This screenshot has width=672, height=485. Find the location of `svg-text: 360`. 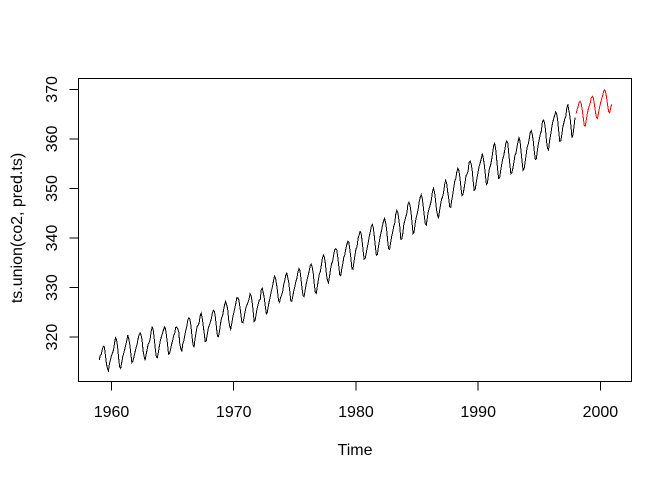

svg-text: 360 is located at coordinates (52, 138).